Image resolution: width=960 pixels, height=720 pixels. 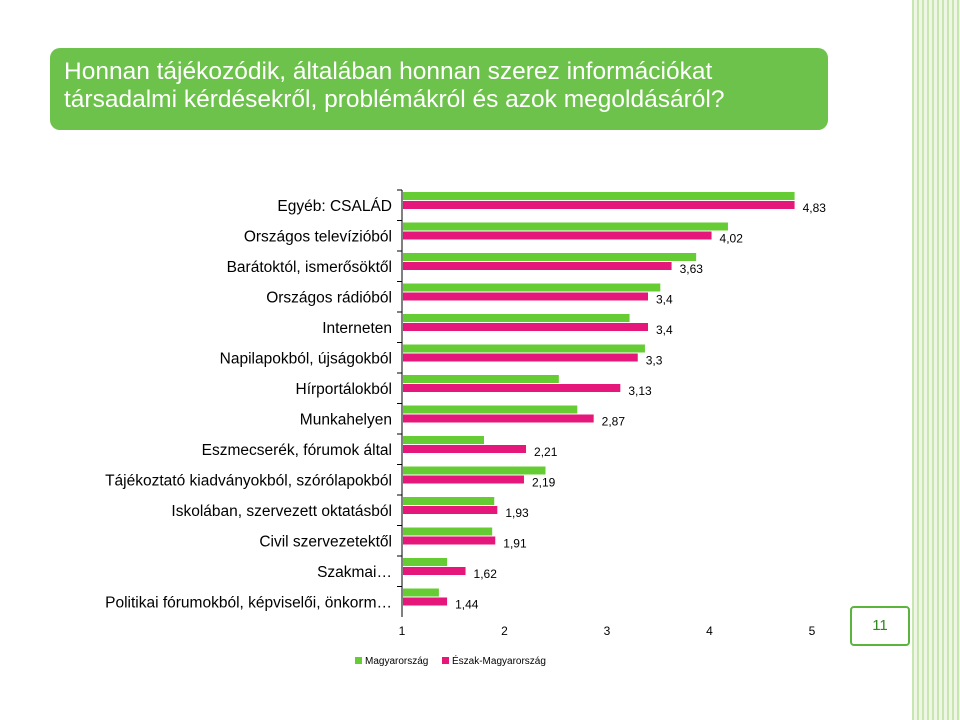 What do you see at coordinates (880, 626) in the screenshot?
I see `page-number-badge: 11` at bounding box center [880, 626].